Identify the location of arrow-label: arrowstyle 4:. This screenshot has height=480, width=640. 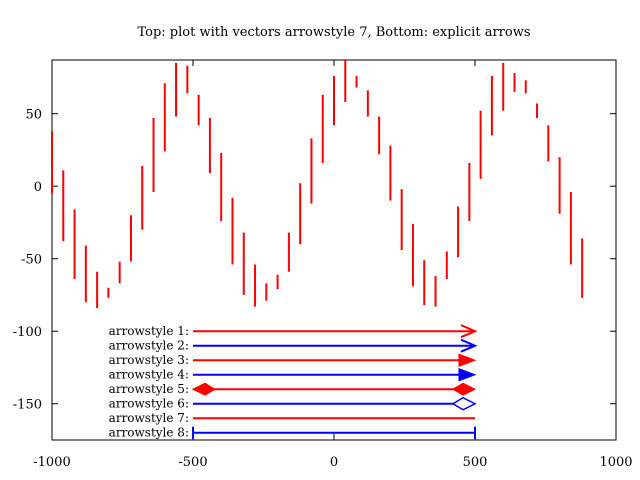
(149, 375).